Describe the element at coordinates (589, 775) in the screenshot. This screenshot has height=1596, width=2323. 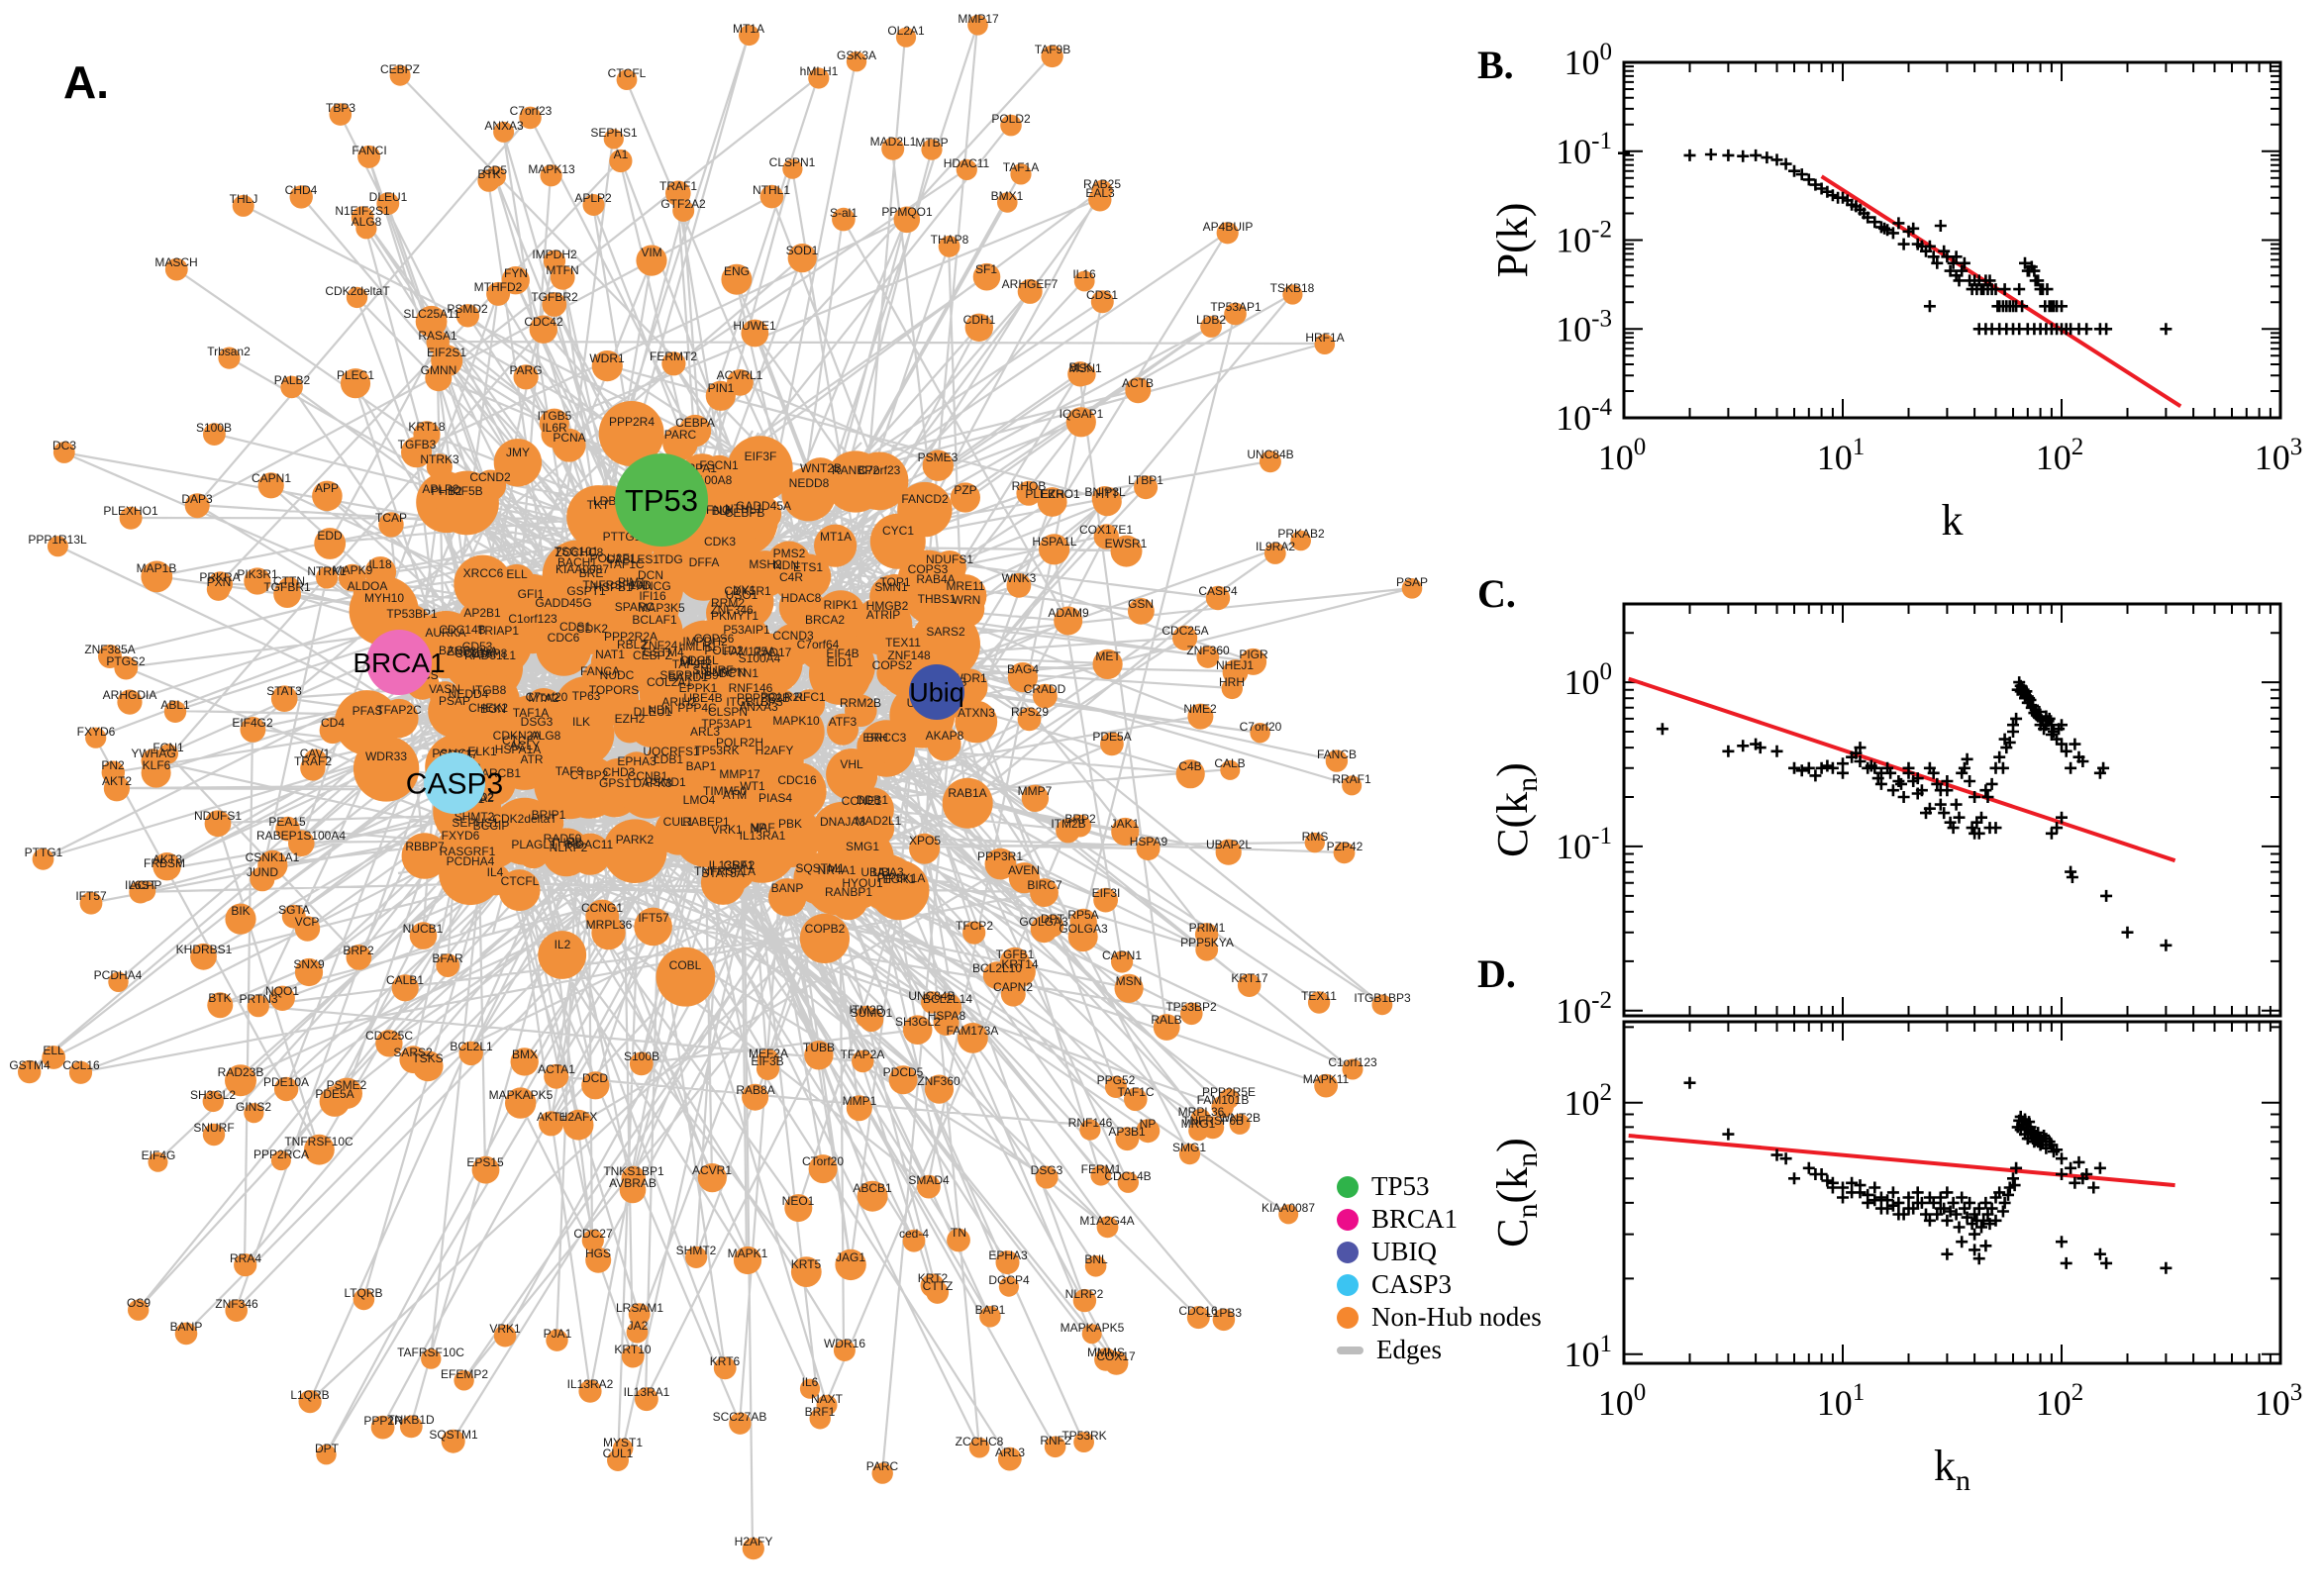
I see `svg-text: CTBP2` at that location.